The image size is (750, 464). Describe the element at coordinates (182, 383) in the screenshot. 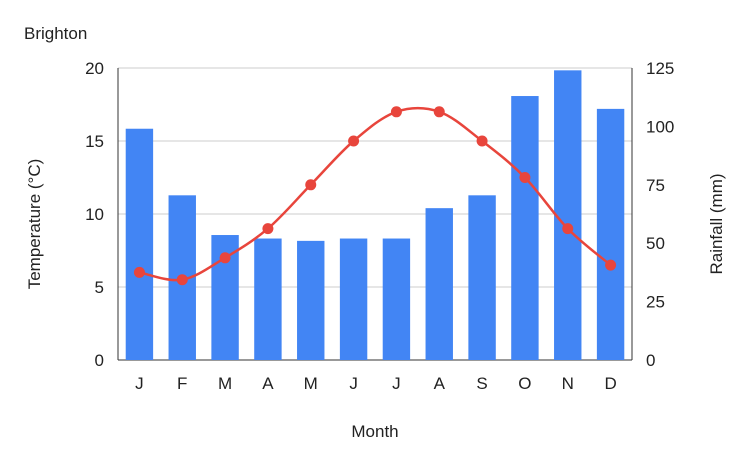

I see `x-tick-label: F` at that location.